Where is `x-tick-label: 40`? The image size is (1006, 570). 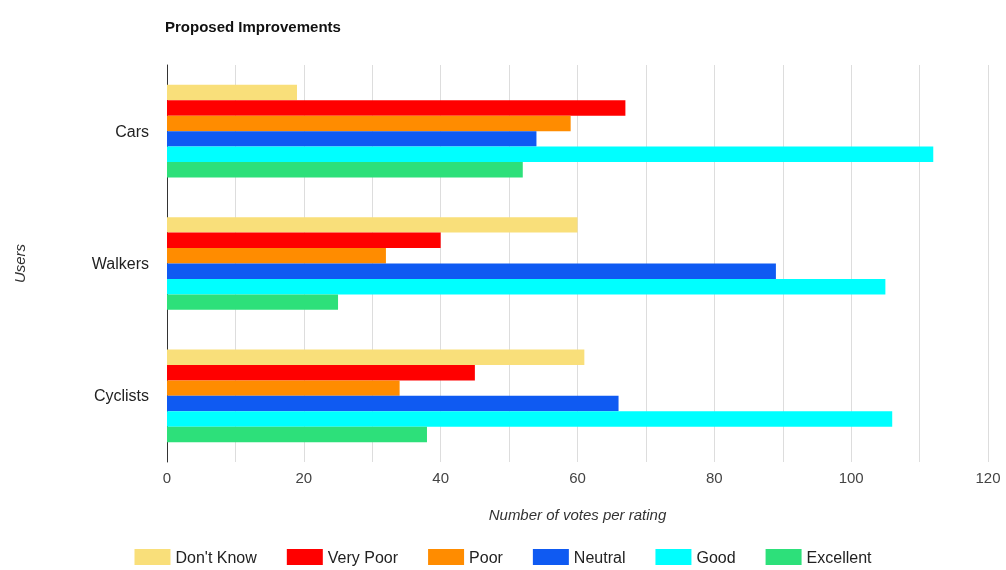
x-tick-label: 40 is located at coordinates (441, 477).